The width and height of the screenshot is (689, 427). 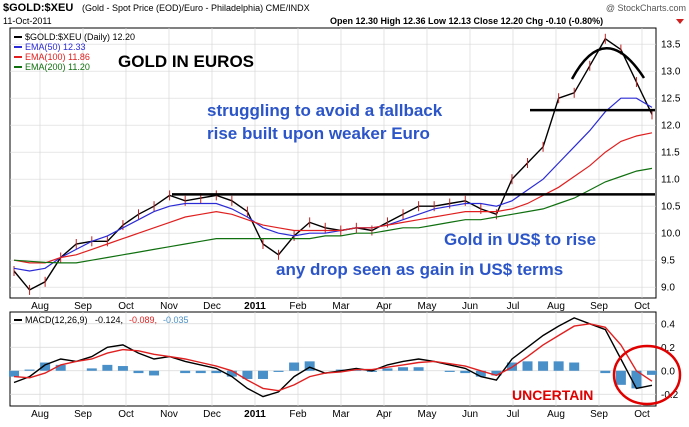 I want to click on macd-x-tick-label: Mar, so click(x=341, y=414).